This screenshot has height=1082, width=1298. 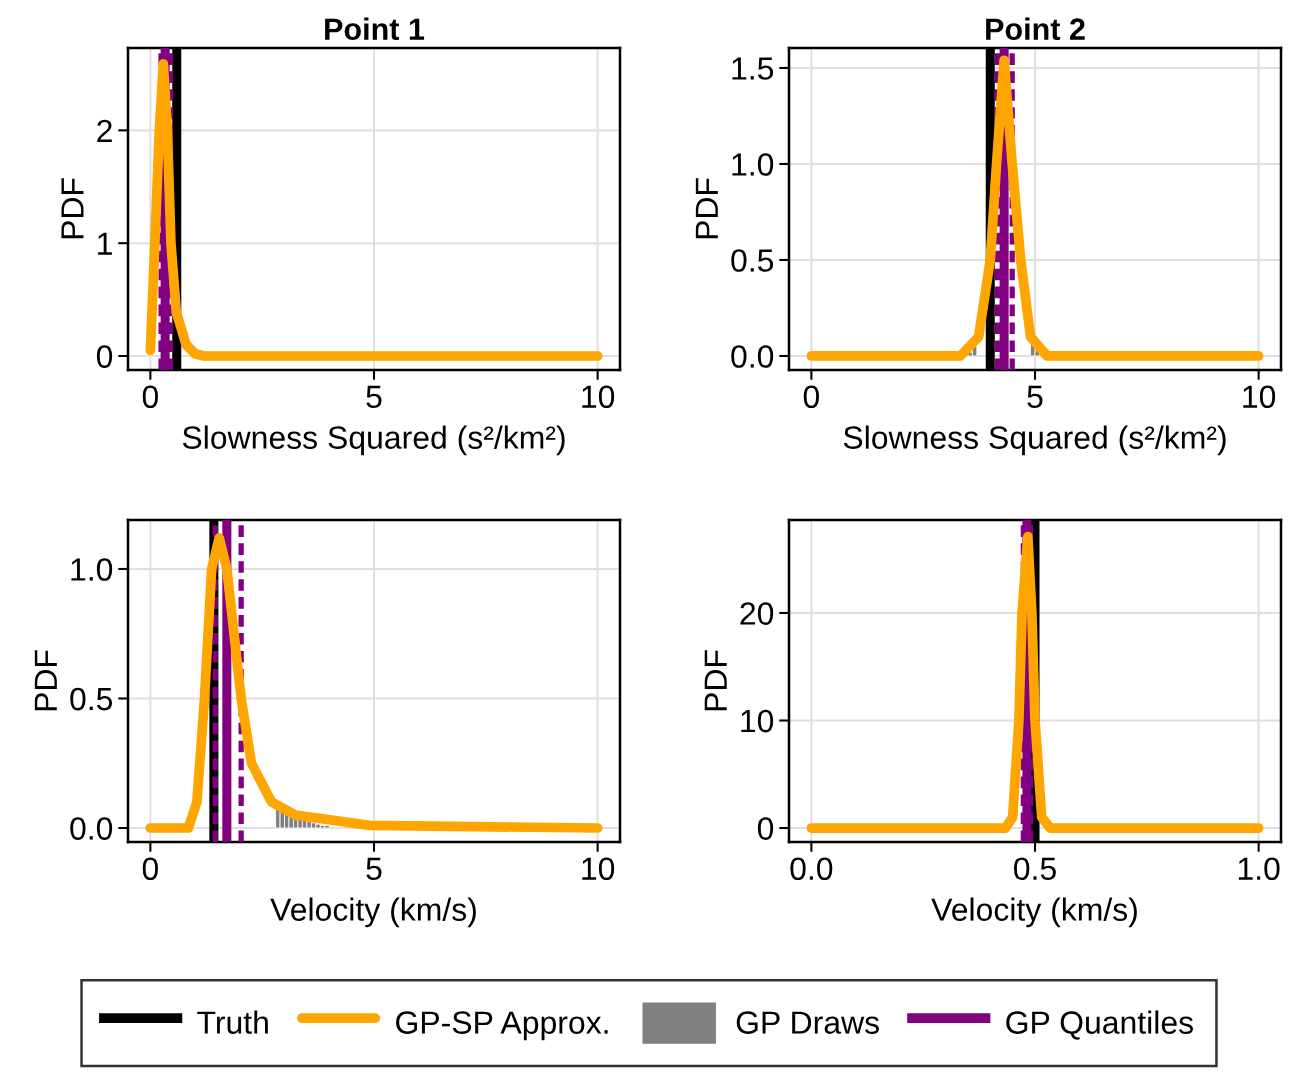 I want to click on chart-title: Point 2, so click(x=1035, y=28).